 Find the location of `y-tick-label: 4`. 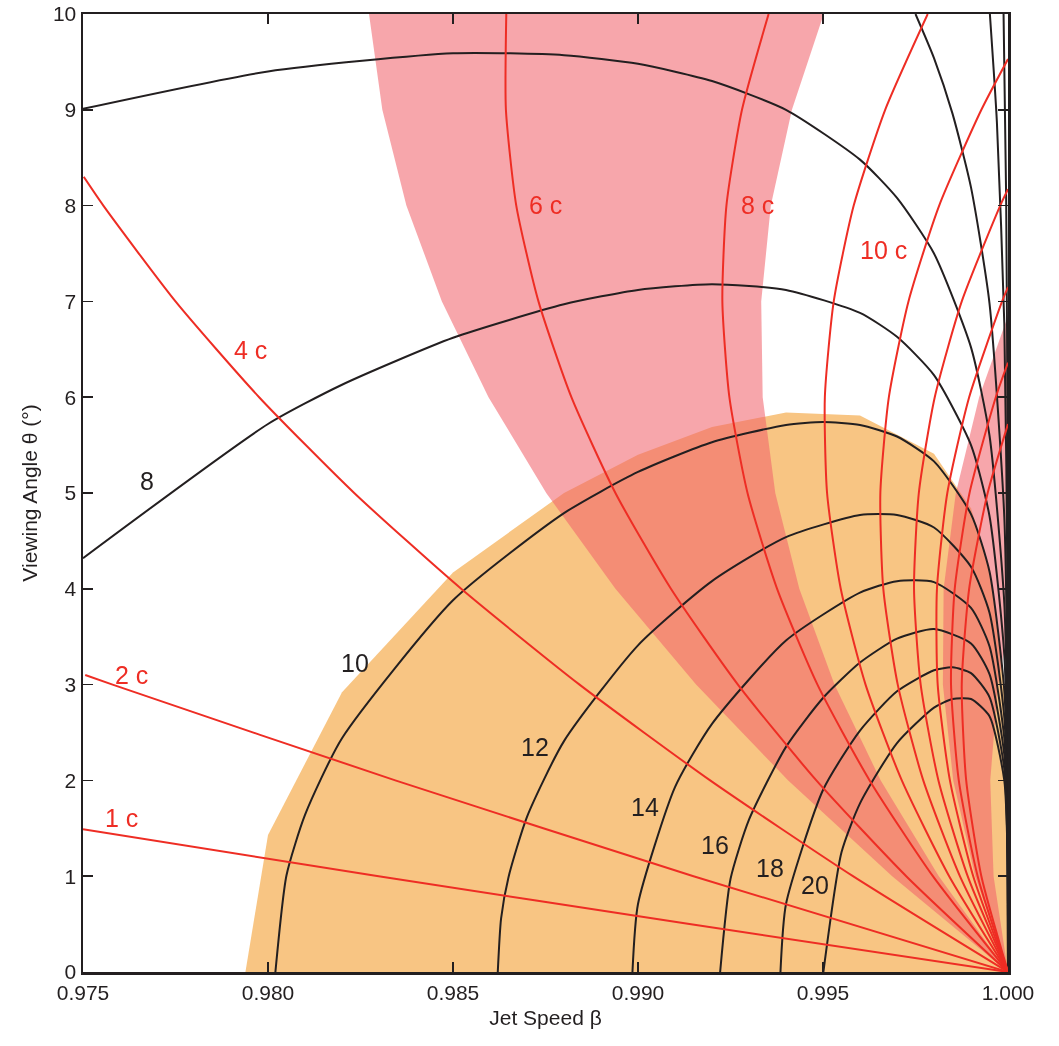

y-tick-label: 4 is located at coordinates (70, 589).